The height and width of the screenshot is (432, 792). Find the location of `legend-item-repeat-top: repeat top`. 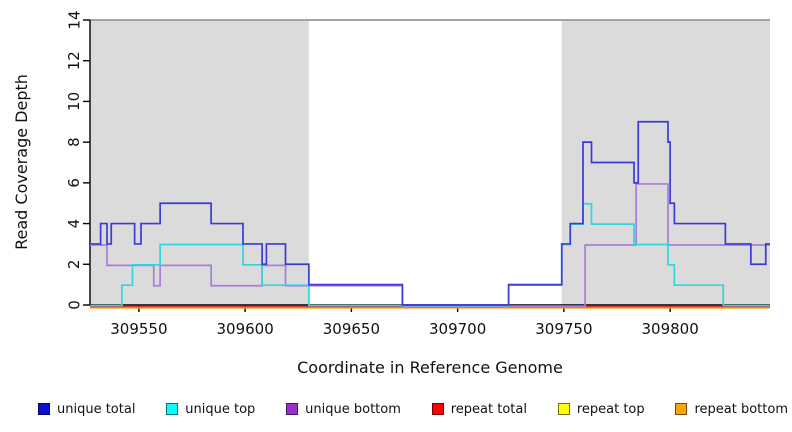

legend-item-repeat-top: repeat top is located at coordinates (601, 409).